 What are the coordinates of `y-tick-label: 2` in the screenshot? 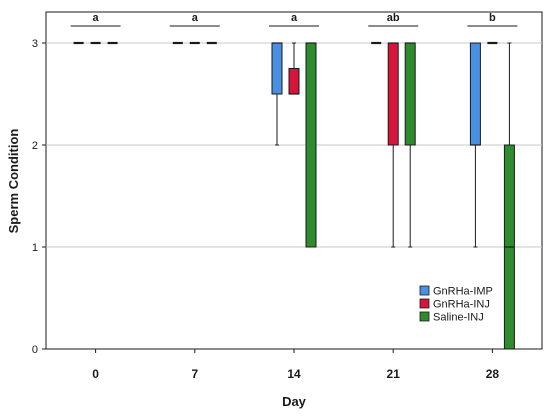 It's located at (35, 146).